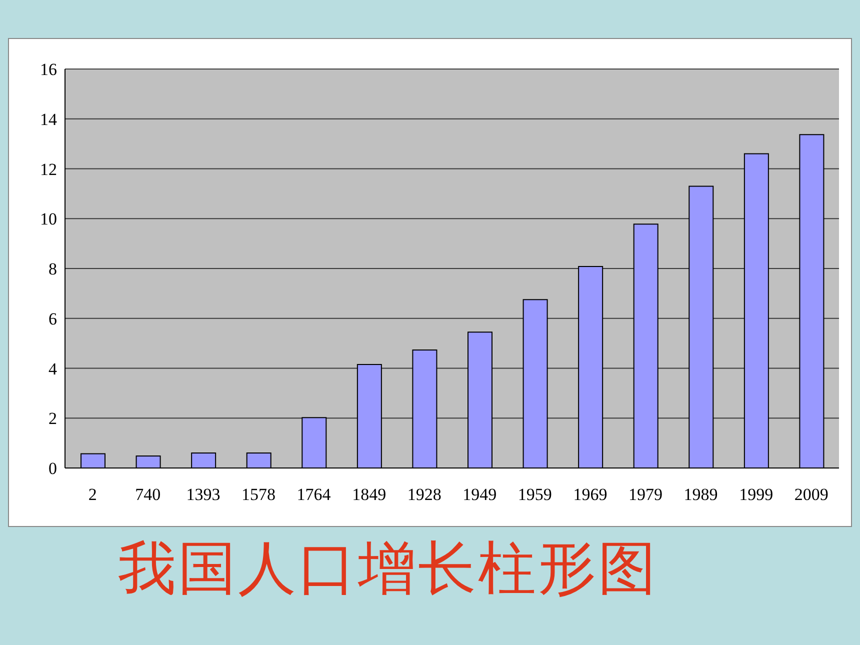 The image size is (860, 645). I want to click on x-tick-label: 2, so click(92, 494).